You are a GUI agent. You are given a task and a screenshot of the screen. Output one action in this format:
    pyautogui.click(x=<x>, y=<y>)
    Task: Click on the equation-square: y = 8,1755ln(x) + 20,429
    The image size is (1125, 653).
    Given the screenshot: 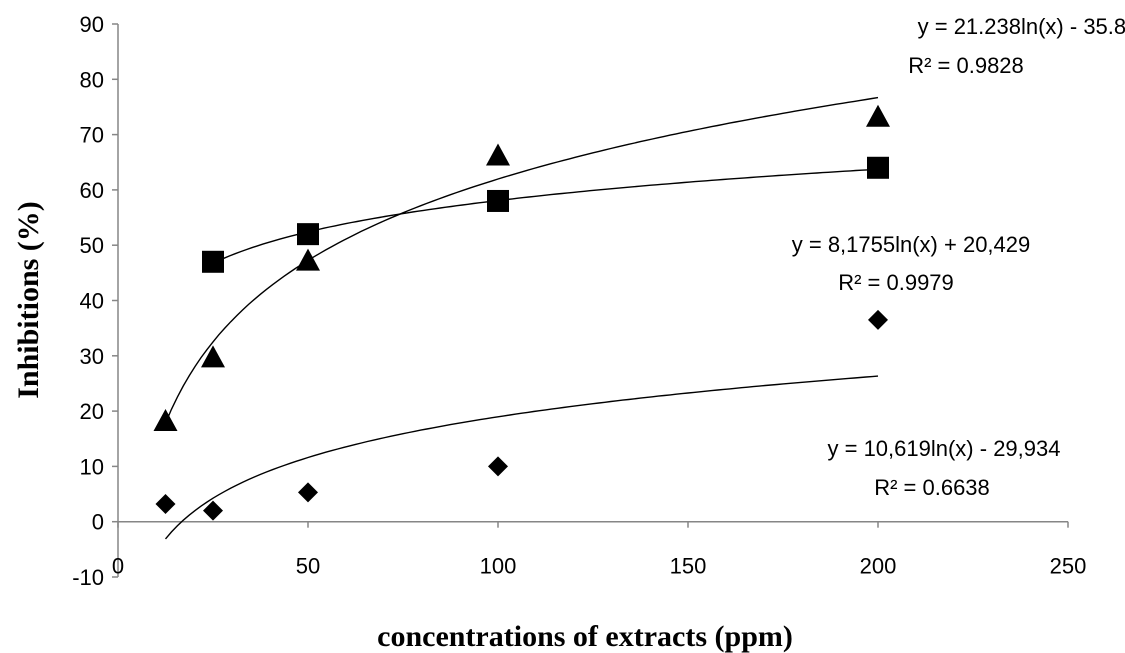 What is the action you would take?
    pyautogui.click(x=911, y=244)
    